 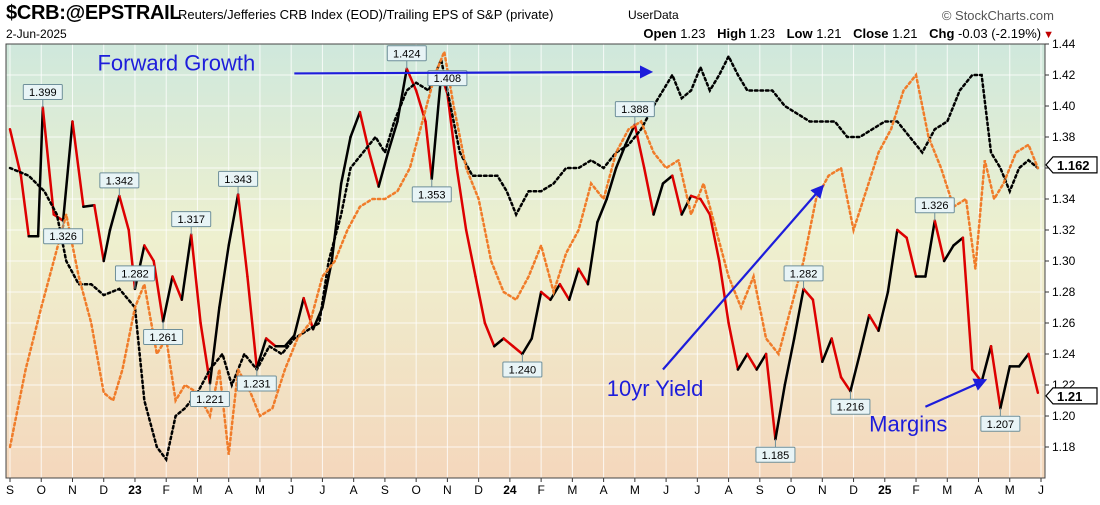 I want to click on annotation-1: 10yr Yield, so click(x=716, y=292).